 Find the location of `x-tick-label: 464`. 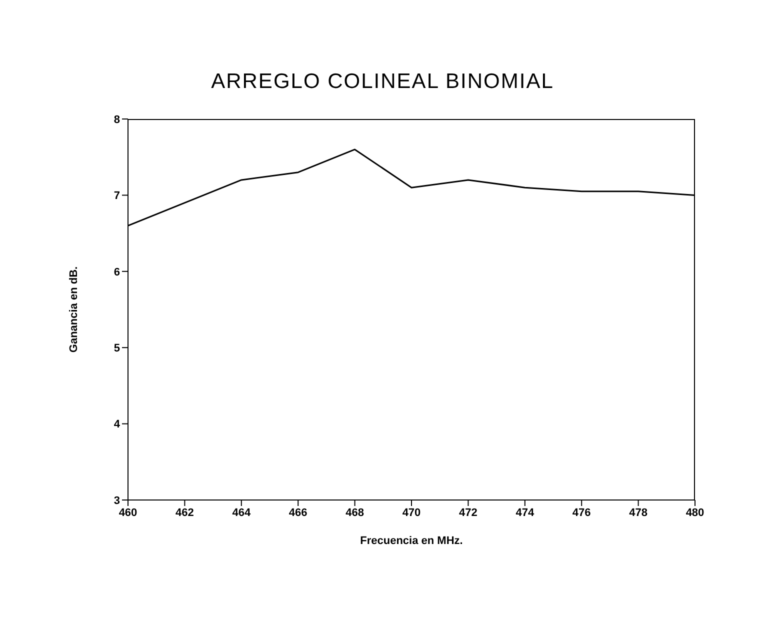

x-tick-label: 464 is located at coordinates (242, 512).